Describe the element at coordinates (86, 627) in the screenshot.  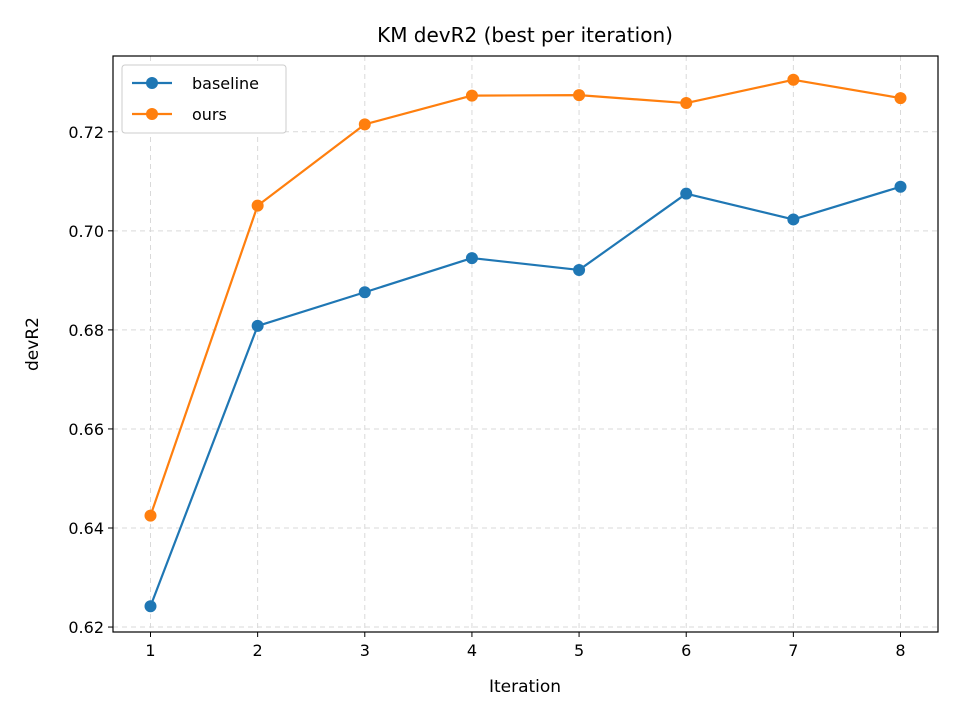
I see `y-tick-label: 0.62` at that location.